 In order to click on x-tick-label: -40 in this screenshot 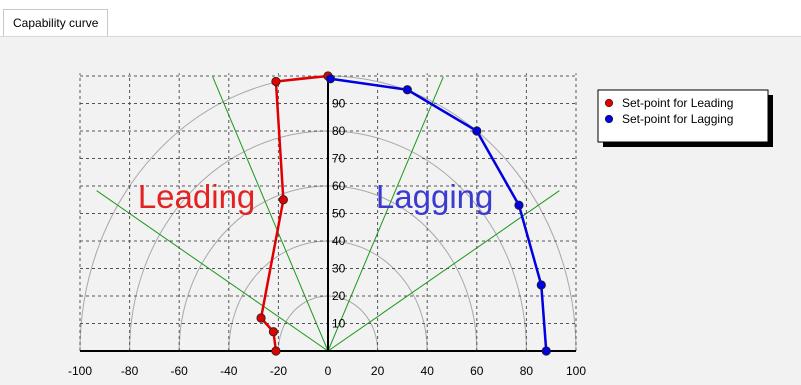, I will do `click(229, 371)`.